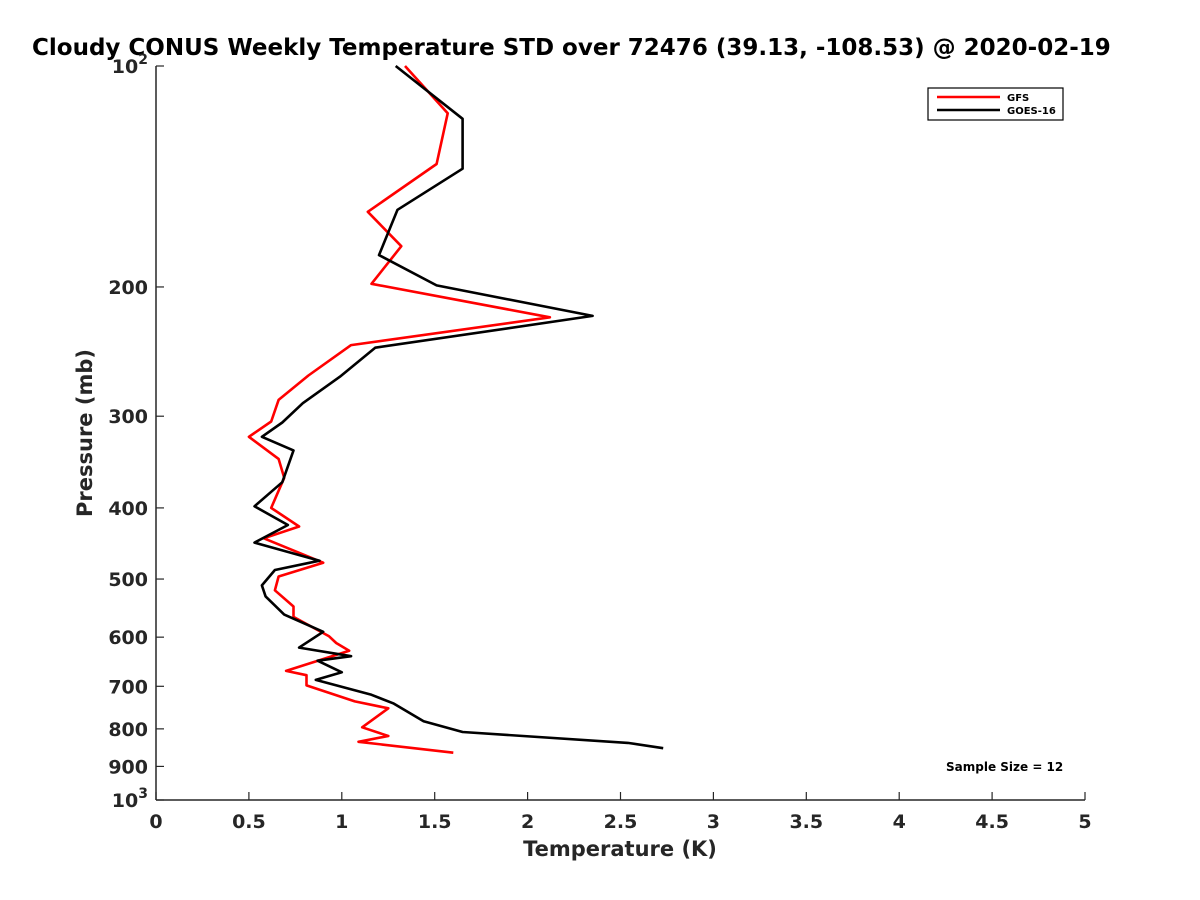  I want to click on x-tick-label: 2.5, so click(621, 822).